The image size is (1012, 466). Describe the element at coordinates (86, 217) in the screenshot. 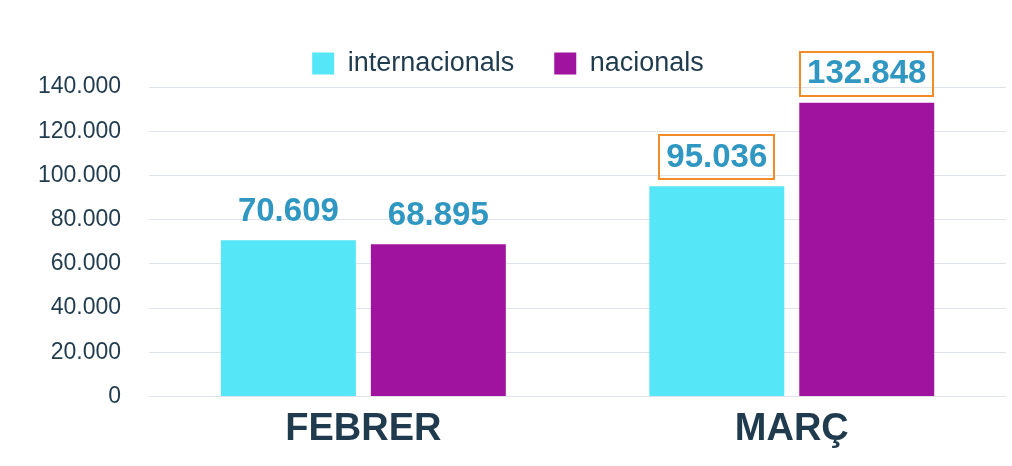

I see `y-tick-label: 80.000` at that location.